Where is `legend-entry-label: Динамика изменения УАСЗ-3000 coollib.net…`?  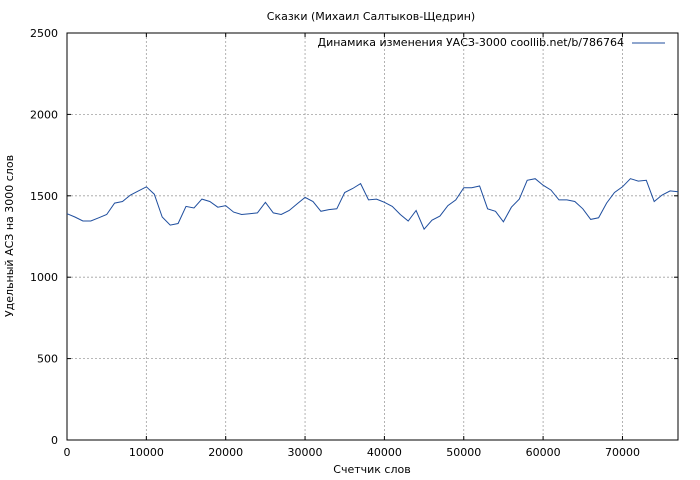 legend-entry-label: Динамика изменения УАСЗ-3000 coollib.net… is located at coordinates (471, 42).